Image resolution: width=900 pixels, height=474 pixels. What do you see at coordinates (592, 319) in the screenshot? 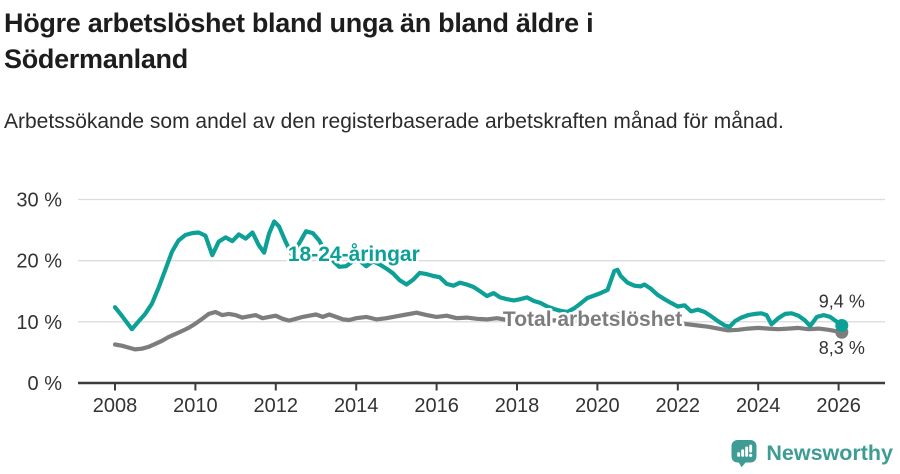
I see `series-label: Total arbetslöshet` at bounding box center [592, 319].